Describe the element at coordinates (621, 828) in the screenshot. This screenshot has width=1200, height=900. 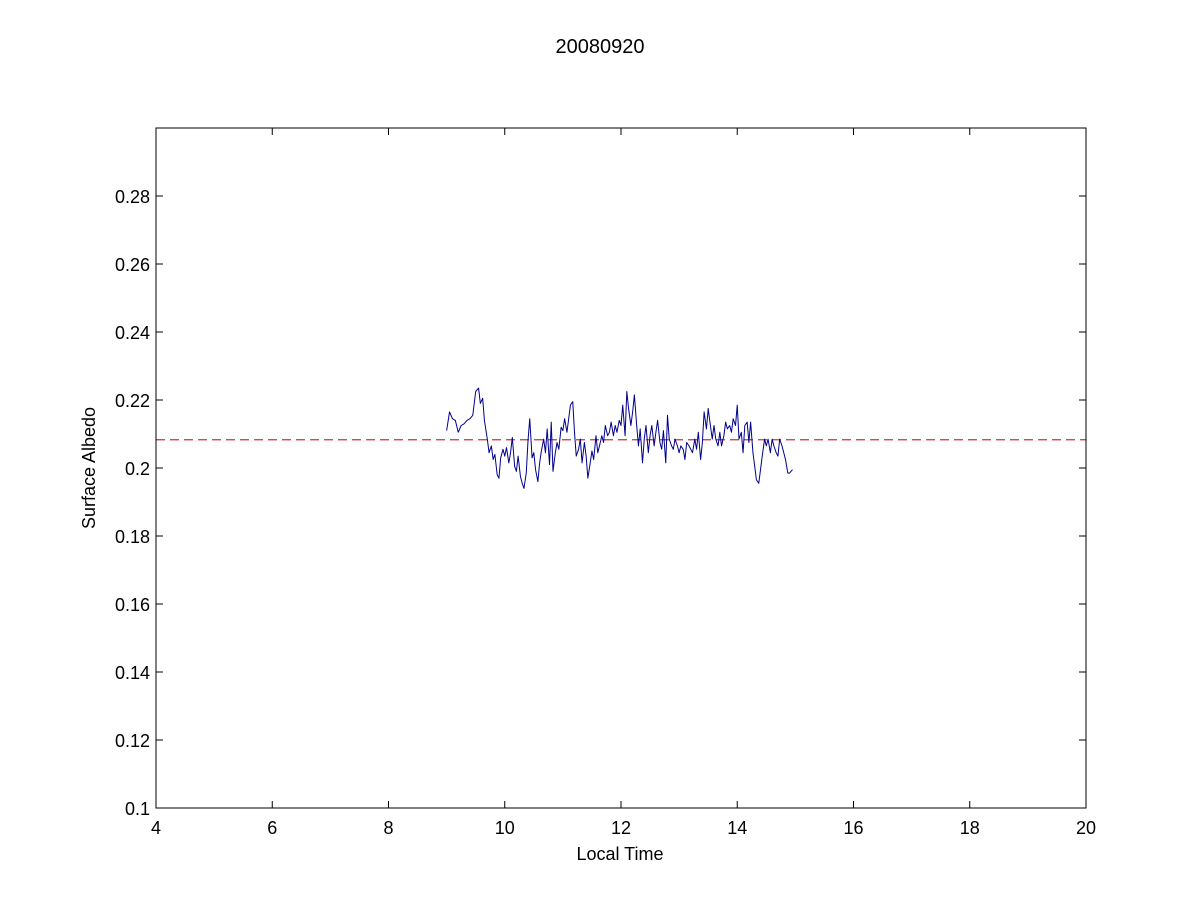
I see `x-tick-label: 12` at that location.